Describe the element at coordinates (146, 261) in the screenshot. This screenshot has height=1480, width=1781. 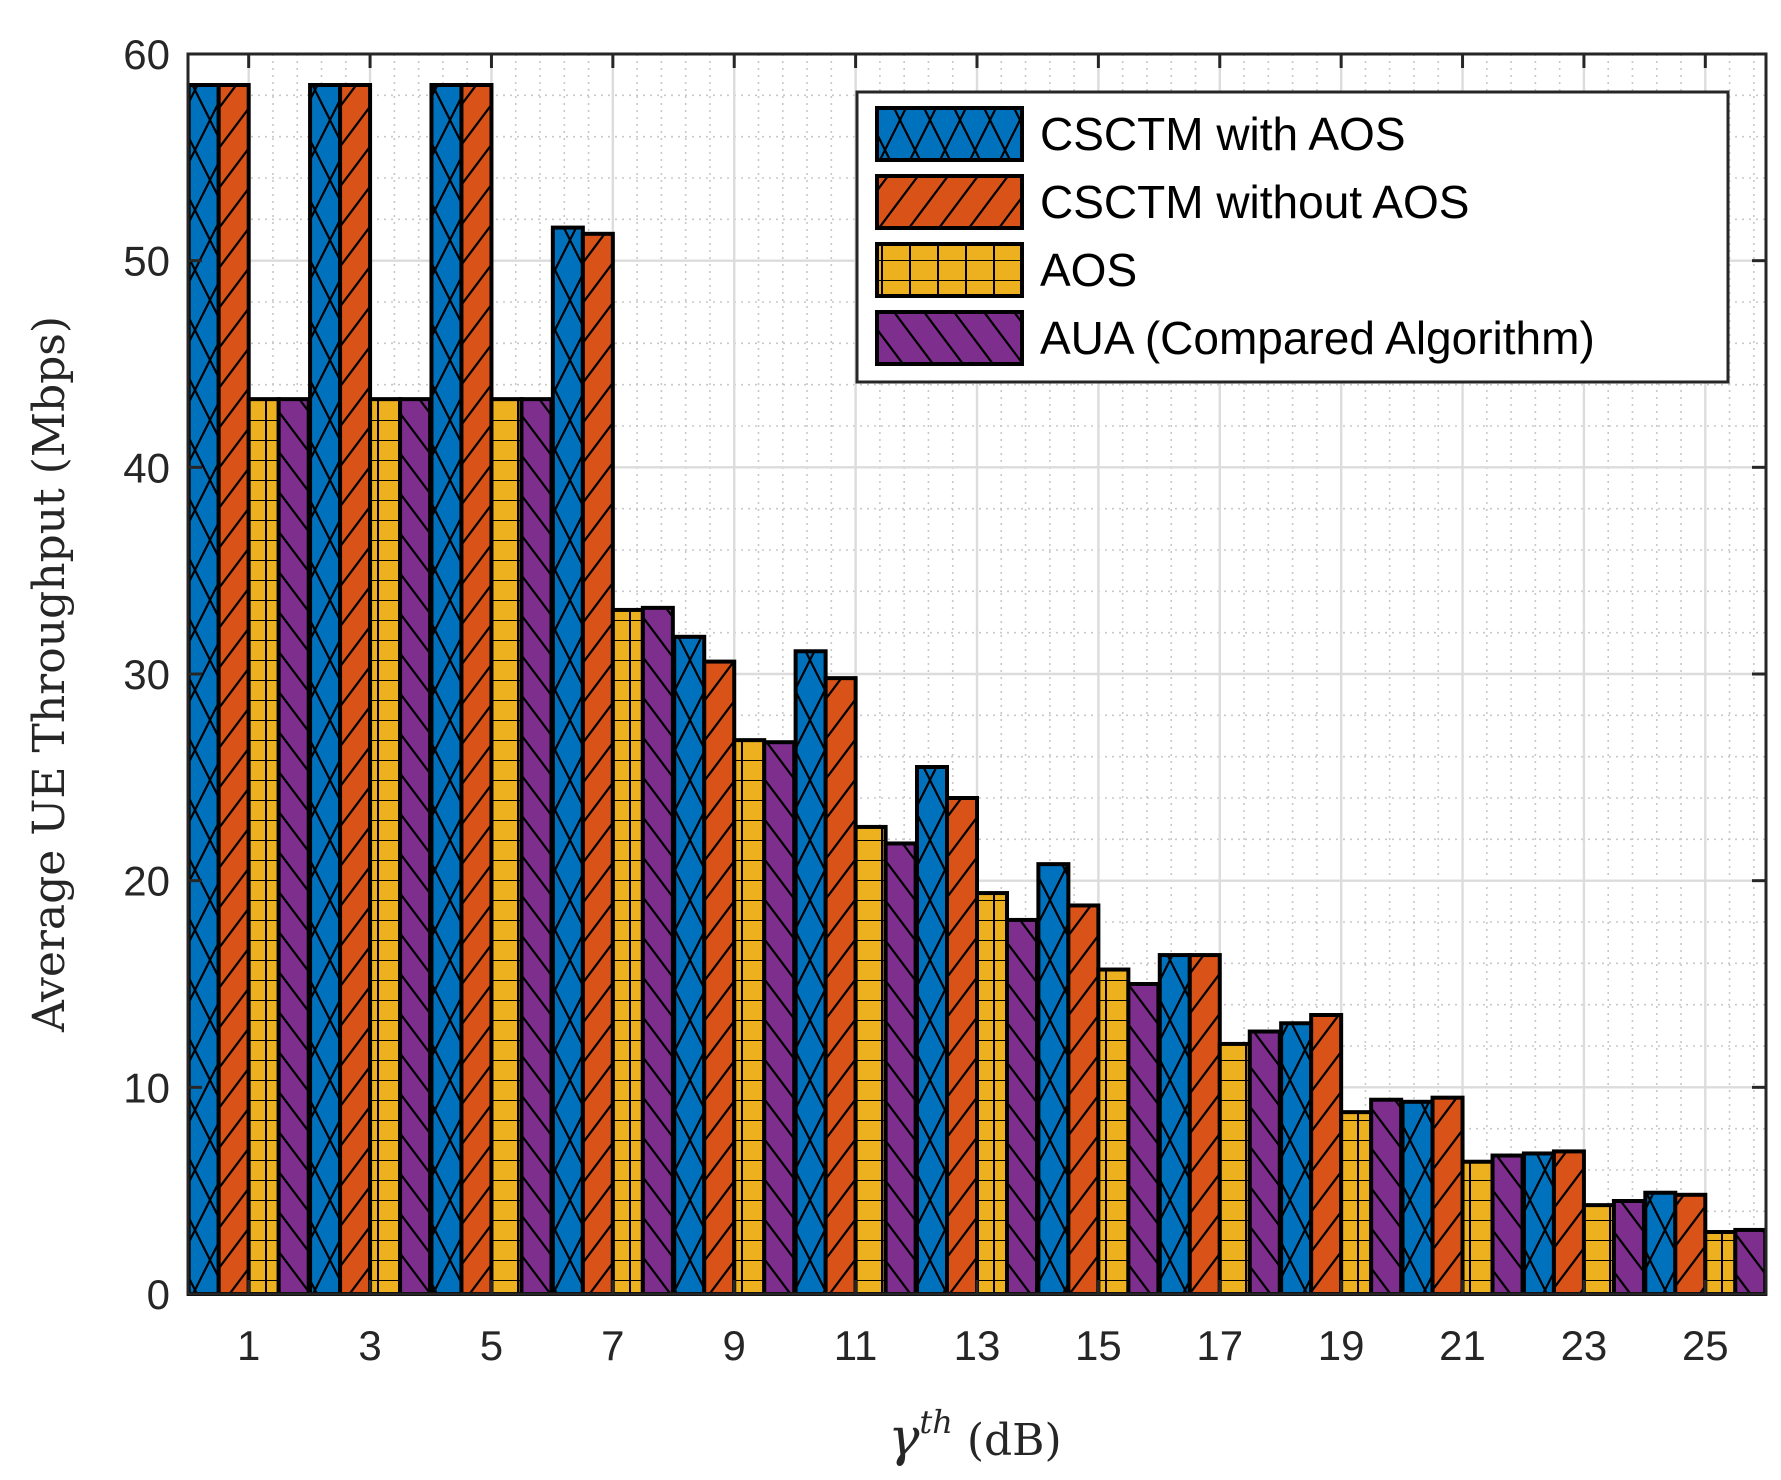
I see `y-tick-label: 50` at that location.